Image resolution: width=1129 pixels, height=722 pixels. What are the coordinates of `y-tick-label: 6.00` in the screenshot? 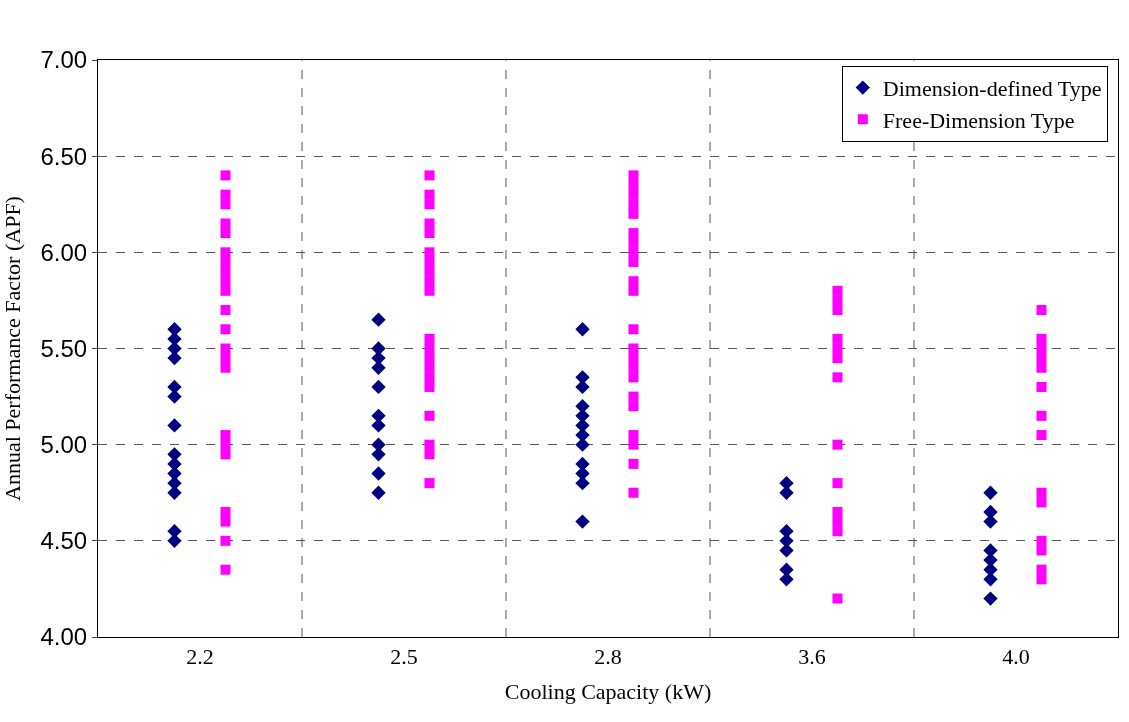 It's located at (64, 252).